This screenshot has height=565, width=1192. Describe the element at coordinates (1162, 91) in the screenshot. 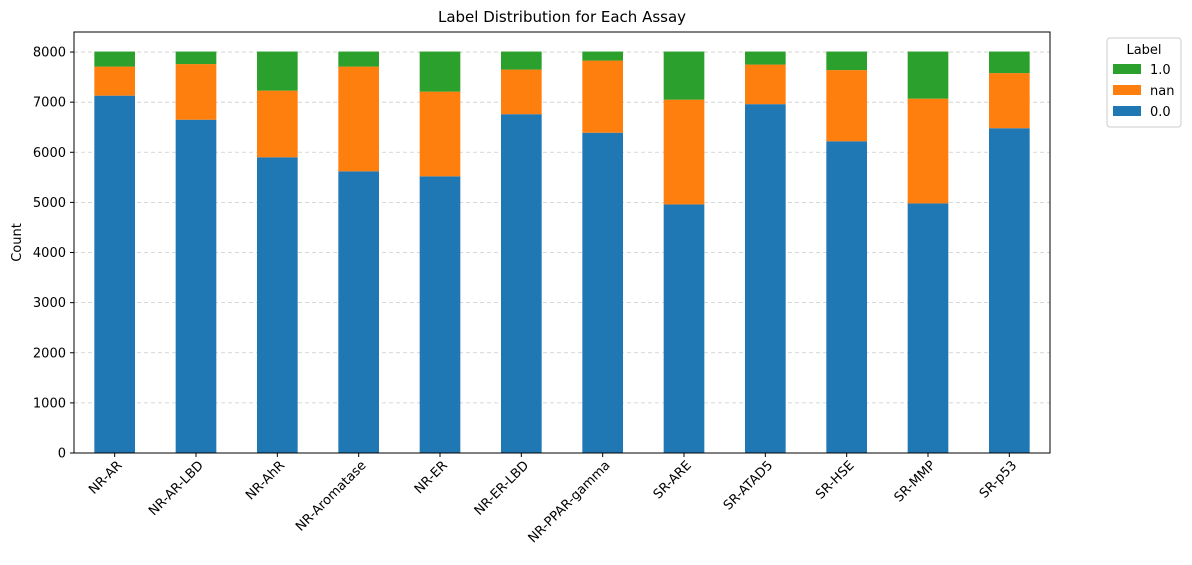

I see `legend-entry-label: nan` at that location.